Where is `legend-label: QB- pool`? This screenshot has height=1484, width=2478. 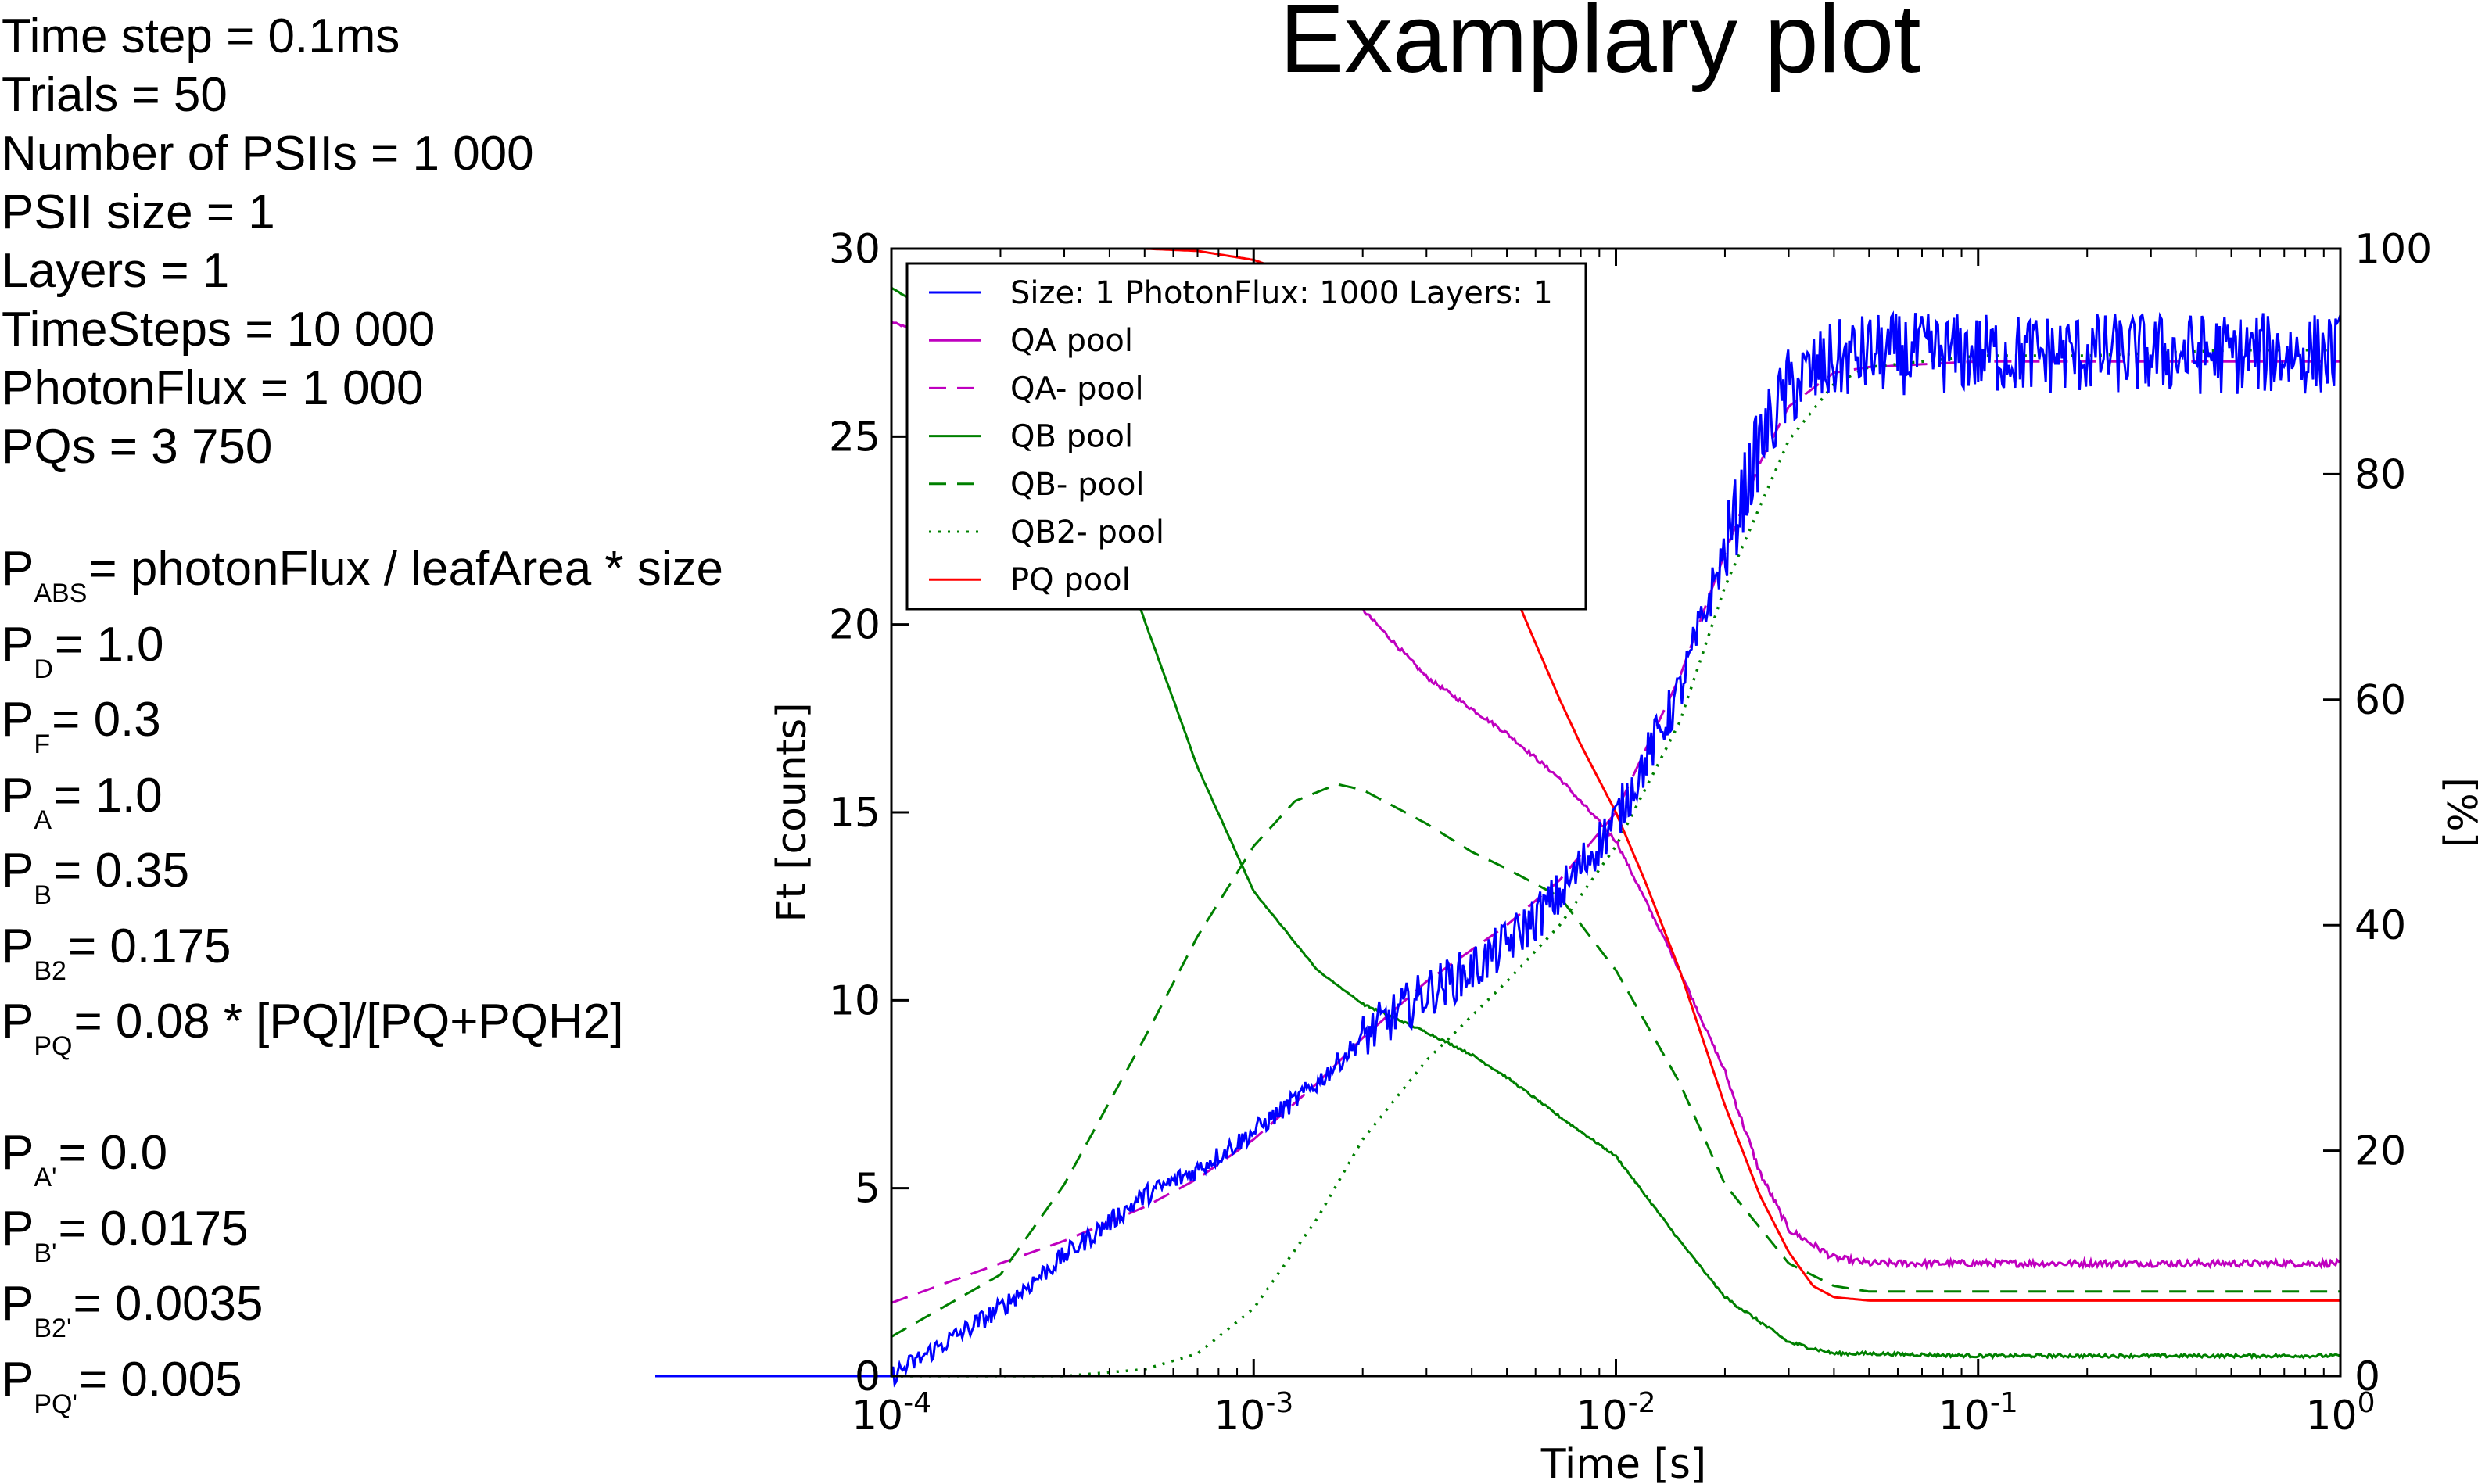
legend-label: QB- pool is located at coordinates (1077, 485).